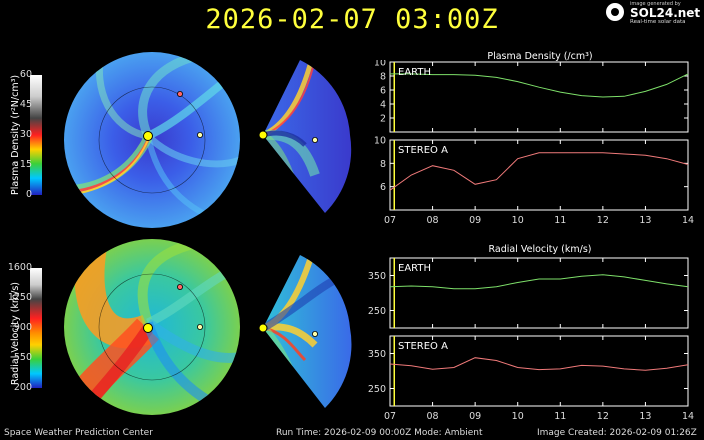 The width and height of the screenshot is (704, 440). Describe the element at coordinates (383, 105) in the screenshot. I see `y-tick-label: 4` at that location.